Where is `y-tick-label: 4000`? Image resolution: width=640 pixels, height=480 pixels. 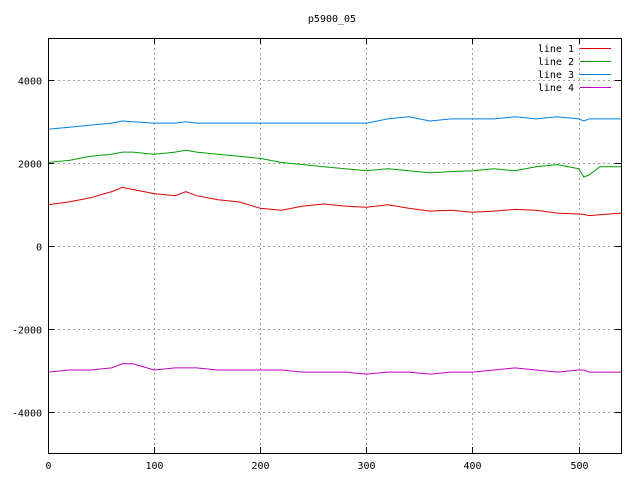
y-tick-label: 4000 is located at coordinates (30, 82).